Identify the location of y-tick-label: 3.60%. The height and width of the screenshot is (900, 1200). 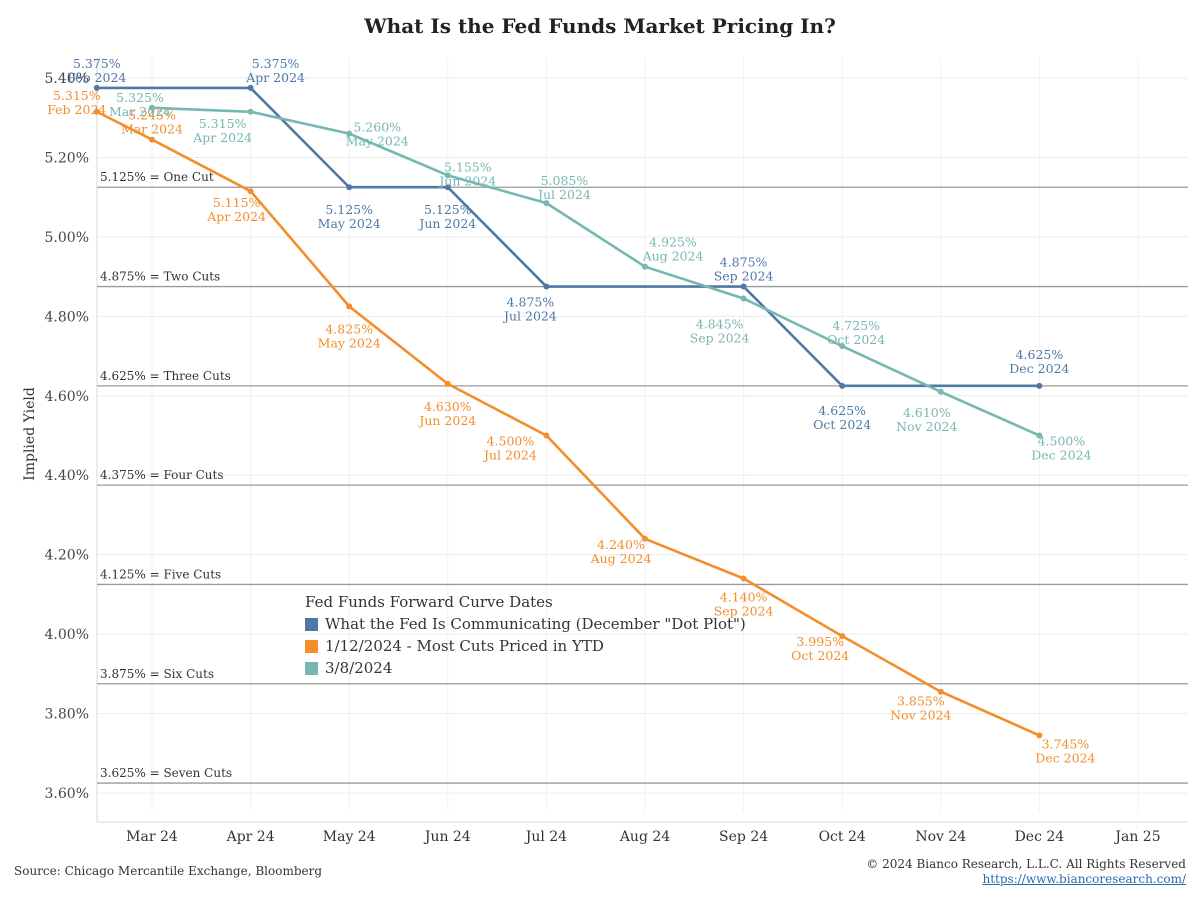
(67, 794).